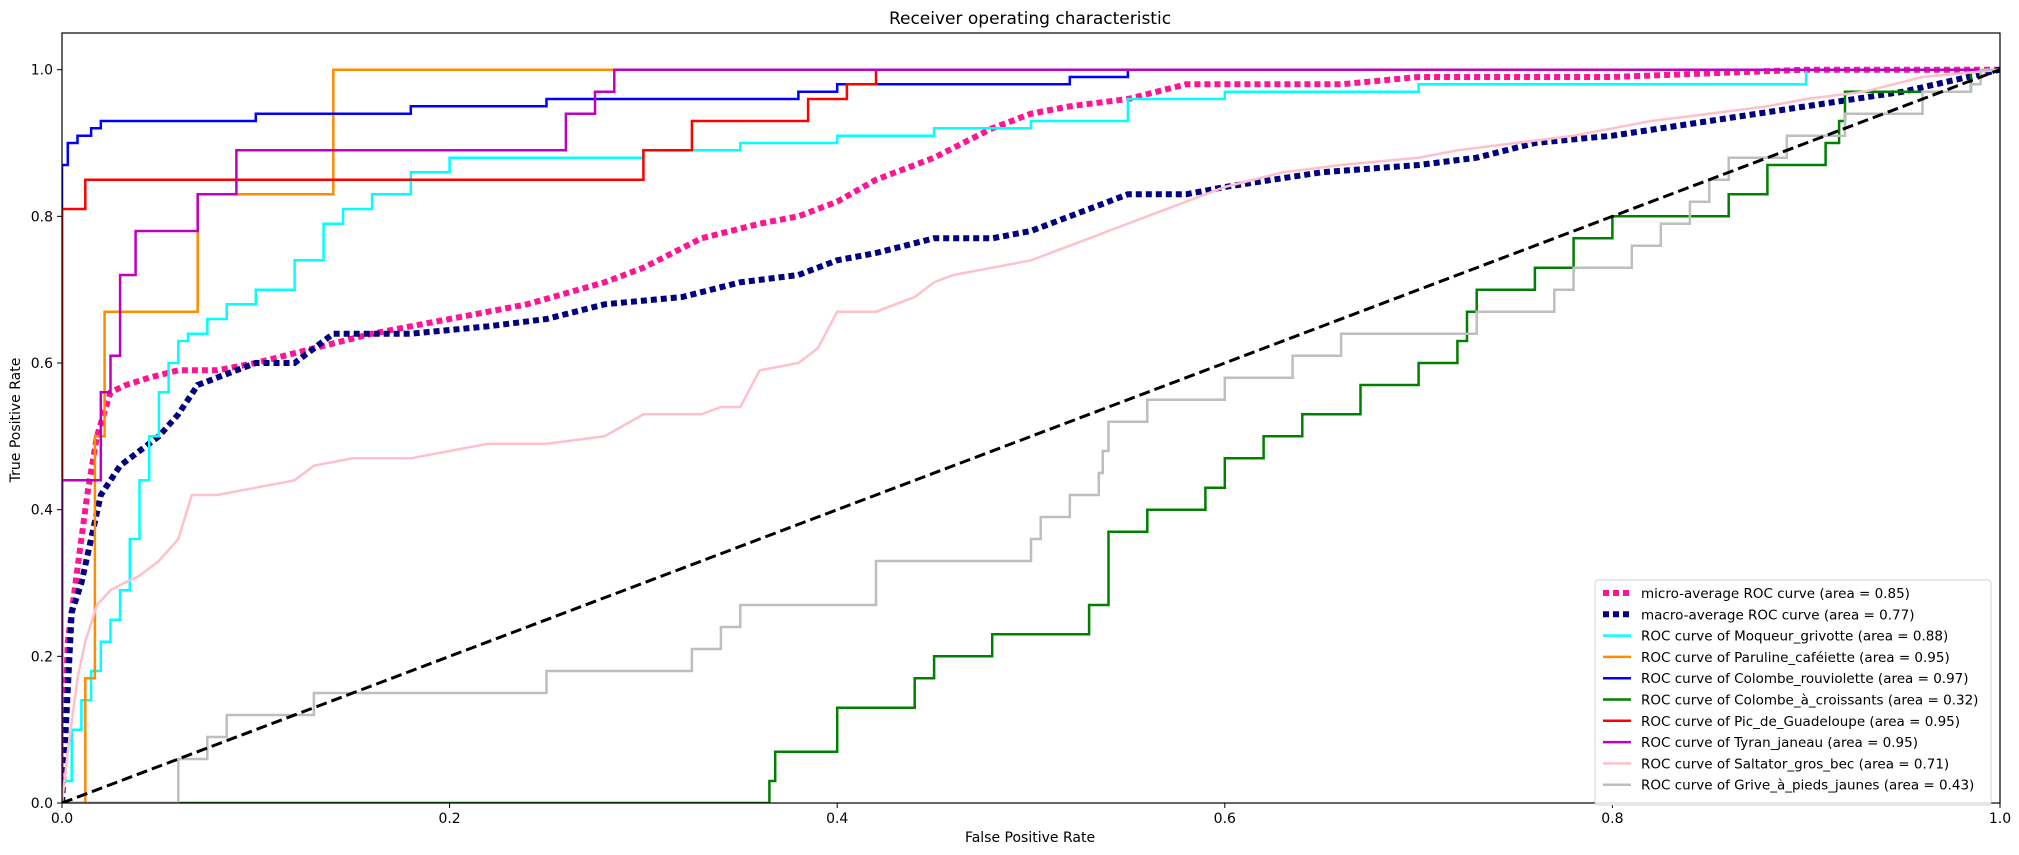 The image size is (2019, 855). Describe the element at coordinates (449, 819) in the screenshot. I see `x-tick-label: 0.2` at that location.